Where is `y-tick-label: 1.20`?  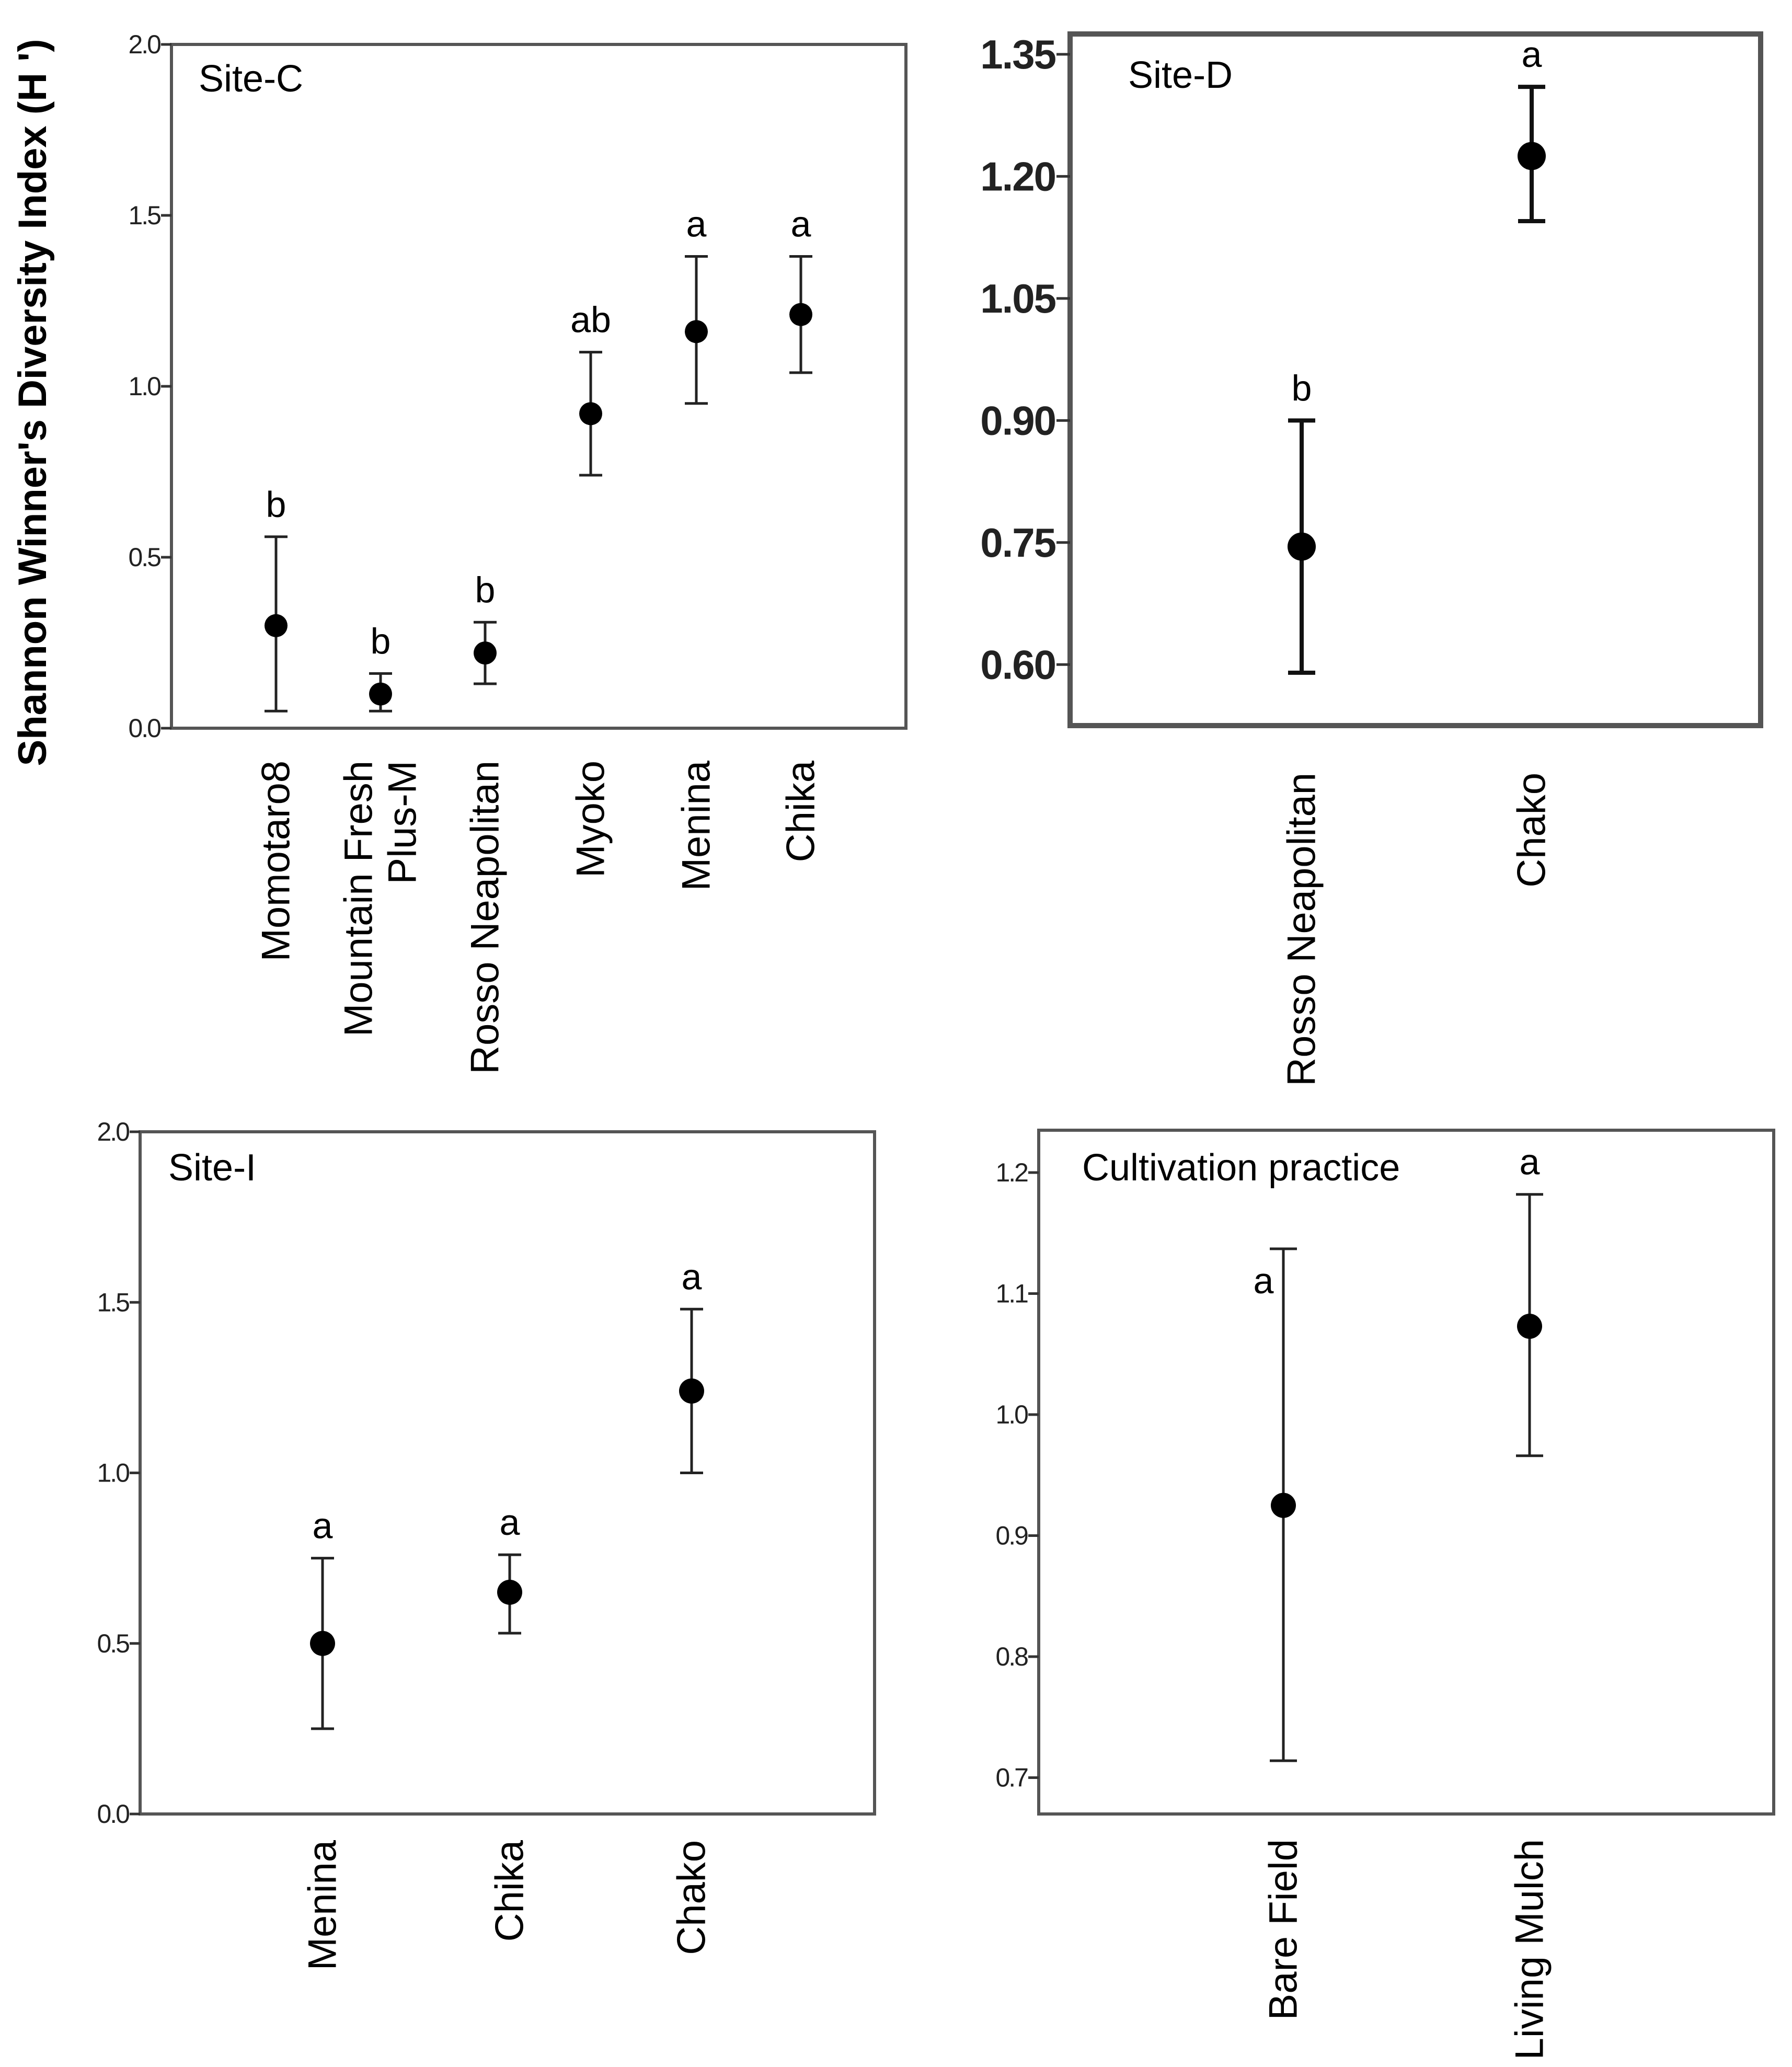 y-tick-label: 1.20 is located at coordinates (1017, 176).